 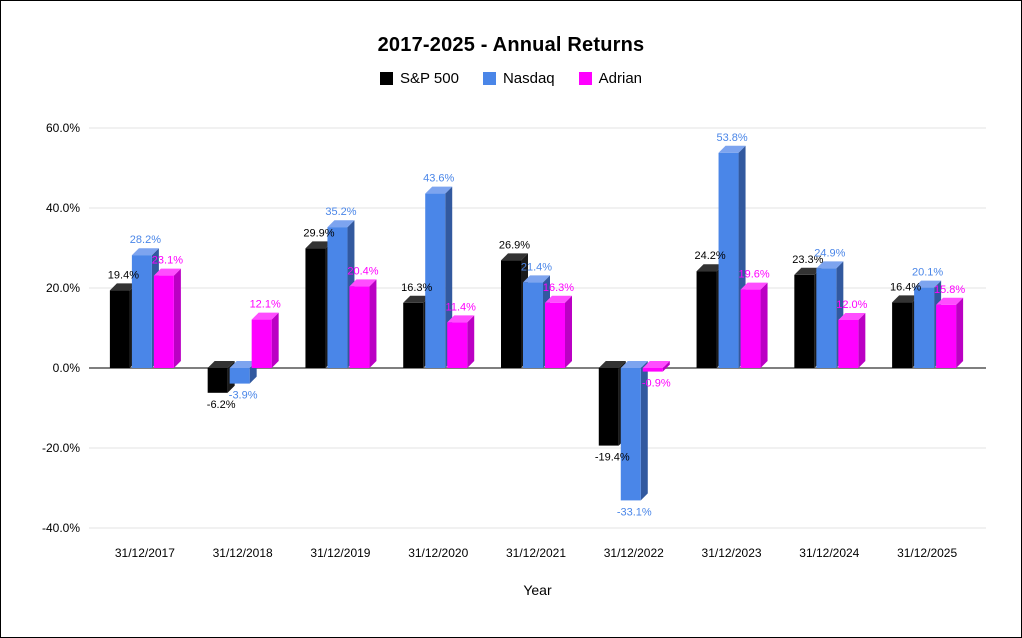 What do you see at coordinates (265, 305) in the screenshot?
I see `value-label-adrian-2018: 12.1%` at bounding box center [265, 305].